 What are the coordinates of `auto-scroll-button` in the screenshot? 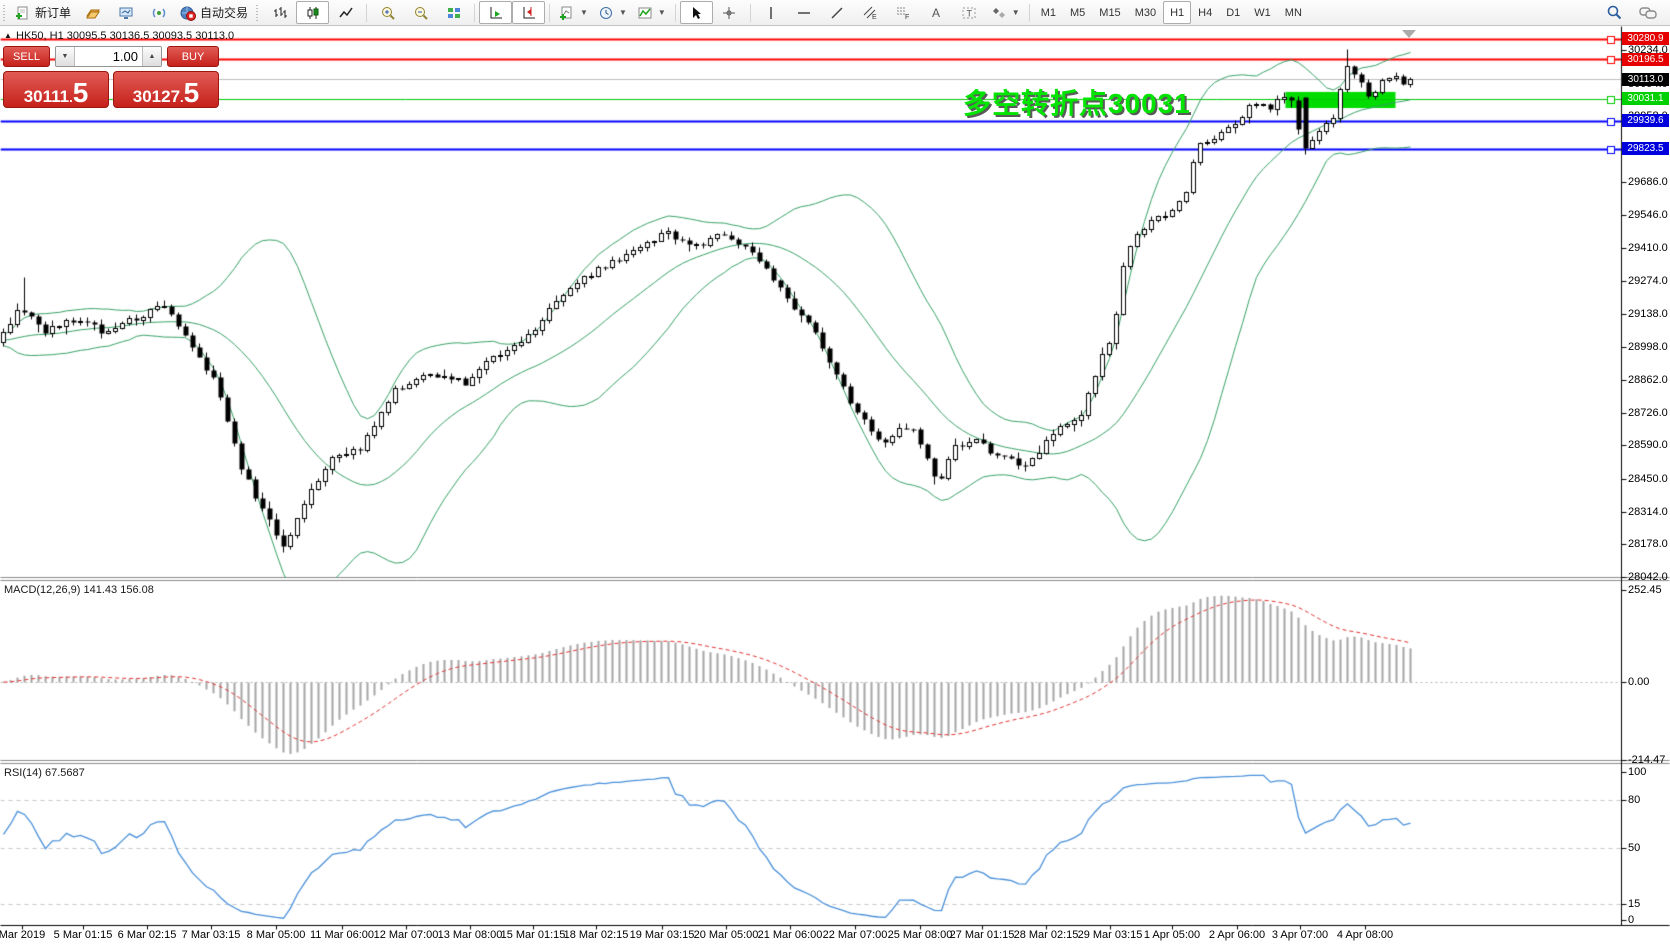 It's located at (496, 12).